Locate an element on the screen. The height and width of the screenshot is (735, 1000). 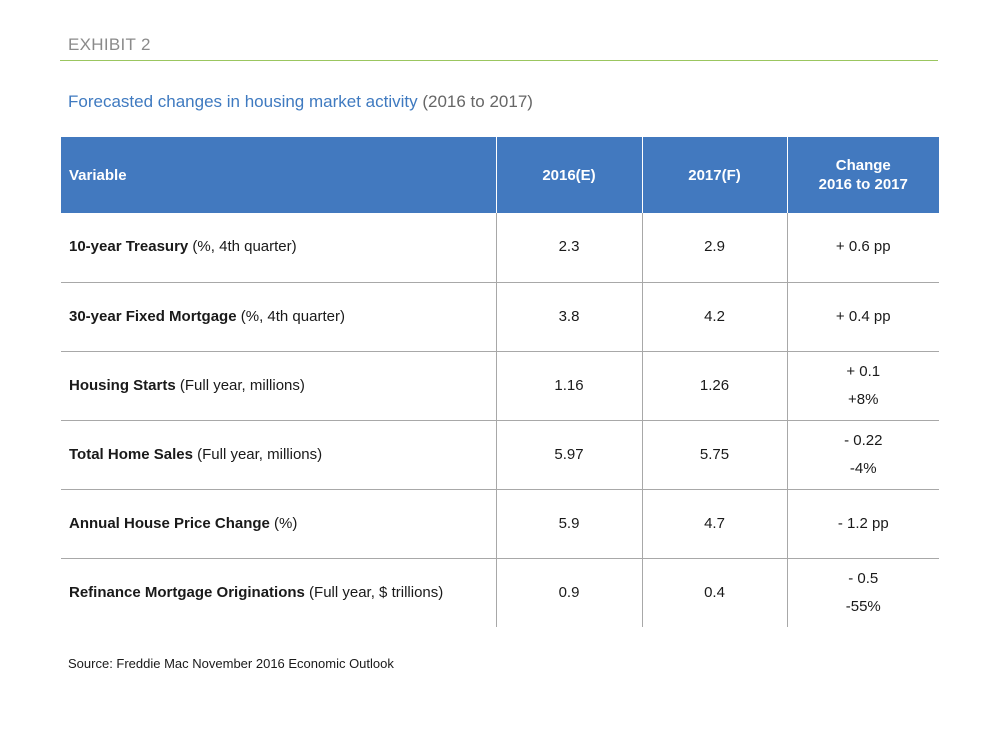
row-change-value: + 0.4 pp is located at coordinates (863, 316).